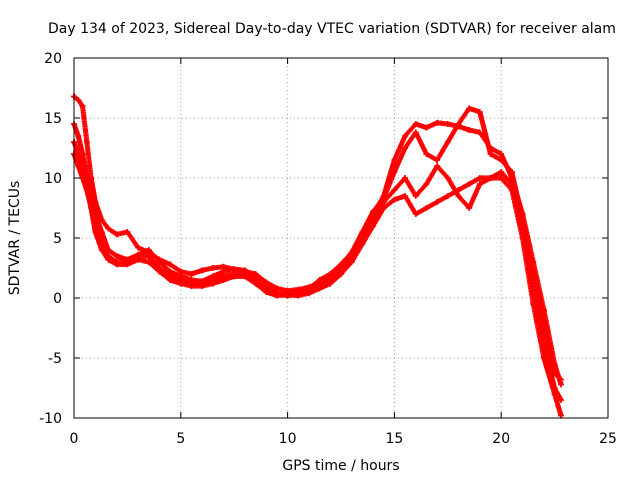 Image resolution: width=640 pixels, height=480 pixels. What do you see at coordinates (74, 439) in the screenshot?
I see `x-tick-label: 0` at bounding box center [74, 439].